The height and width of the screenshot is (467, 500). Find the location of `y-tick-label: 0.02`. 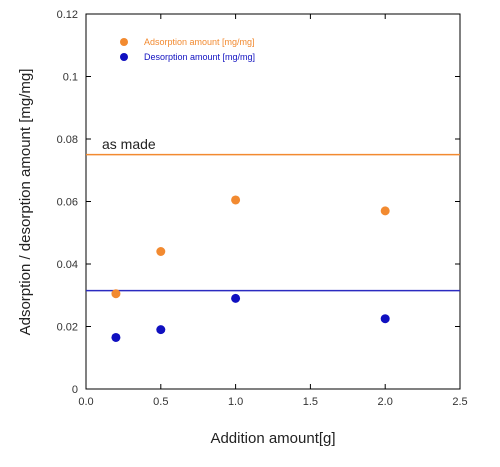

y-tick-label: 0.02 is located at coordinates (67, 328).